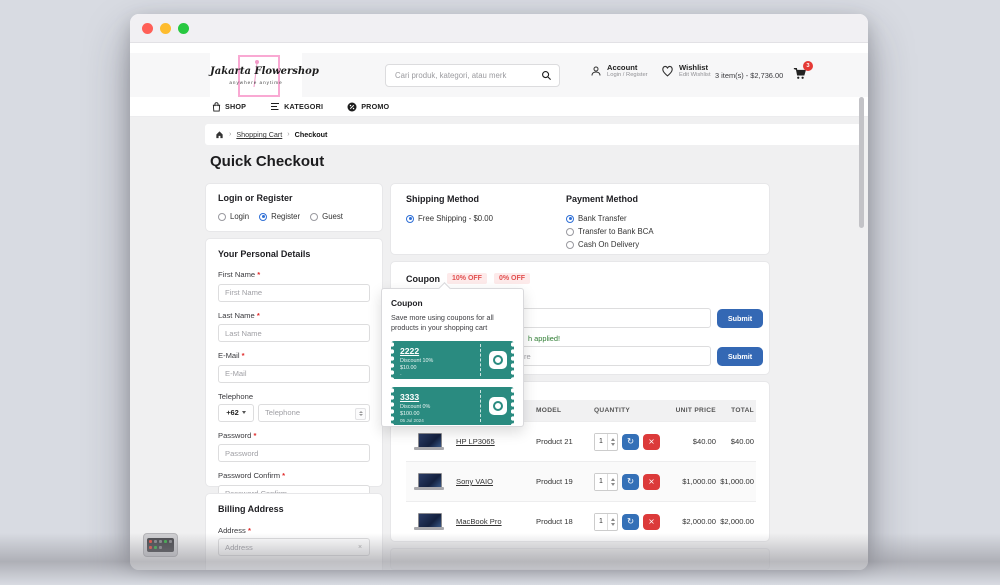 Image resolution: width=1000 pixels, height=585 pixels. Describe the element at coordinates (661, 231) in the screenshot. I see `radio-bank-bca: Transfer to Bank BCA` at that location.